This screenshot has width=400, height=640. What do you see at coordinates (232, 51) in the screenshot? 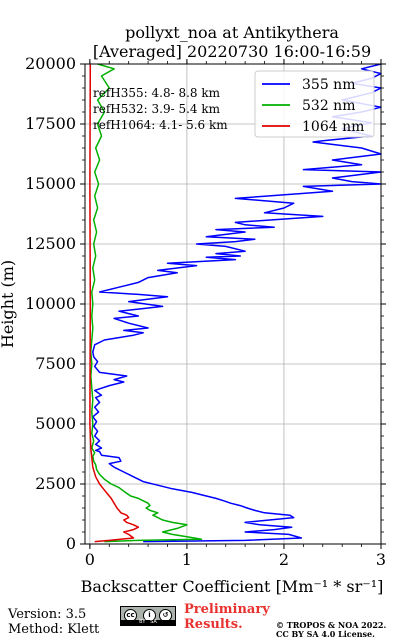
I see `chart-subtitle: [Averaged] 20220730 16:00-16:59` at bounding box center [232, 51].